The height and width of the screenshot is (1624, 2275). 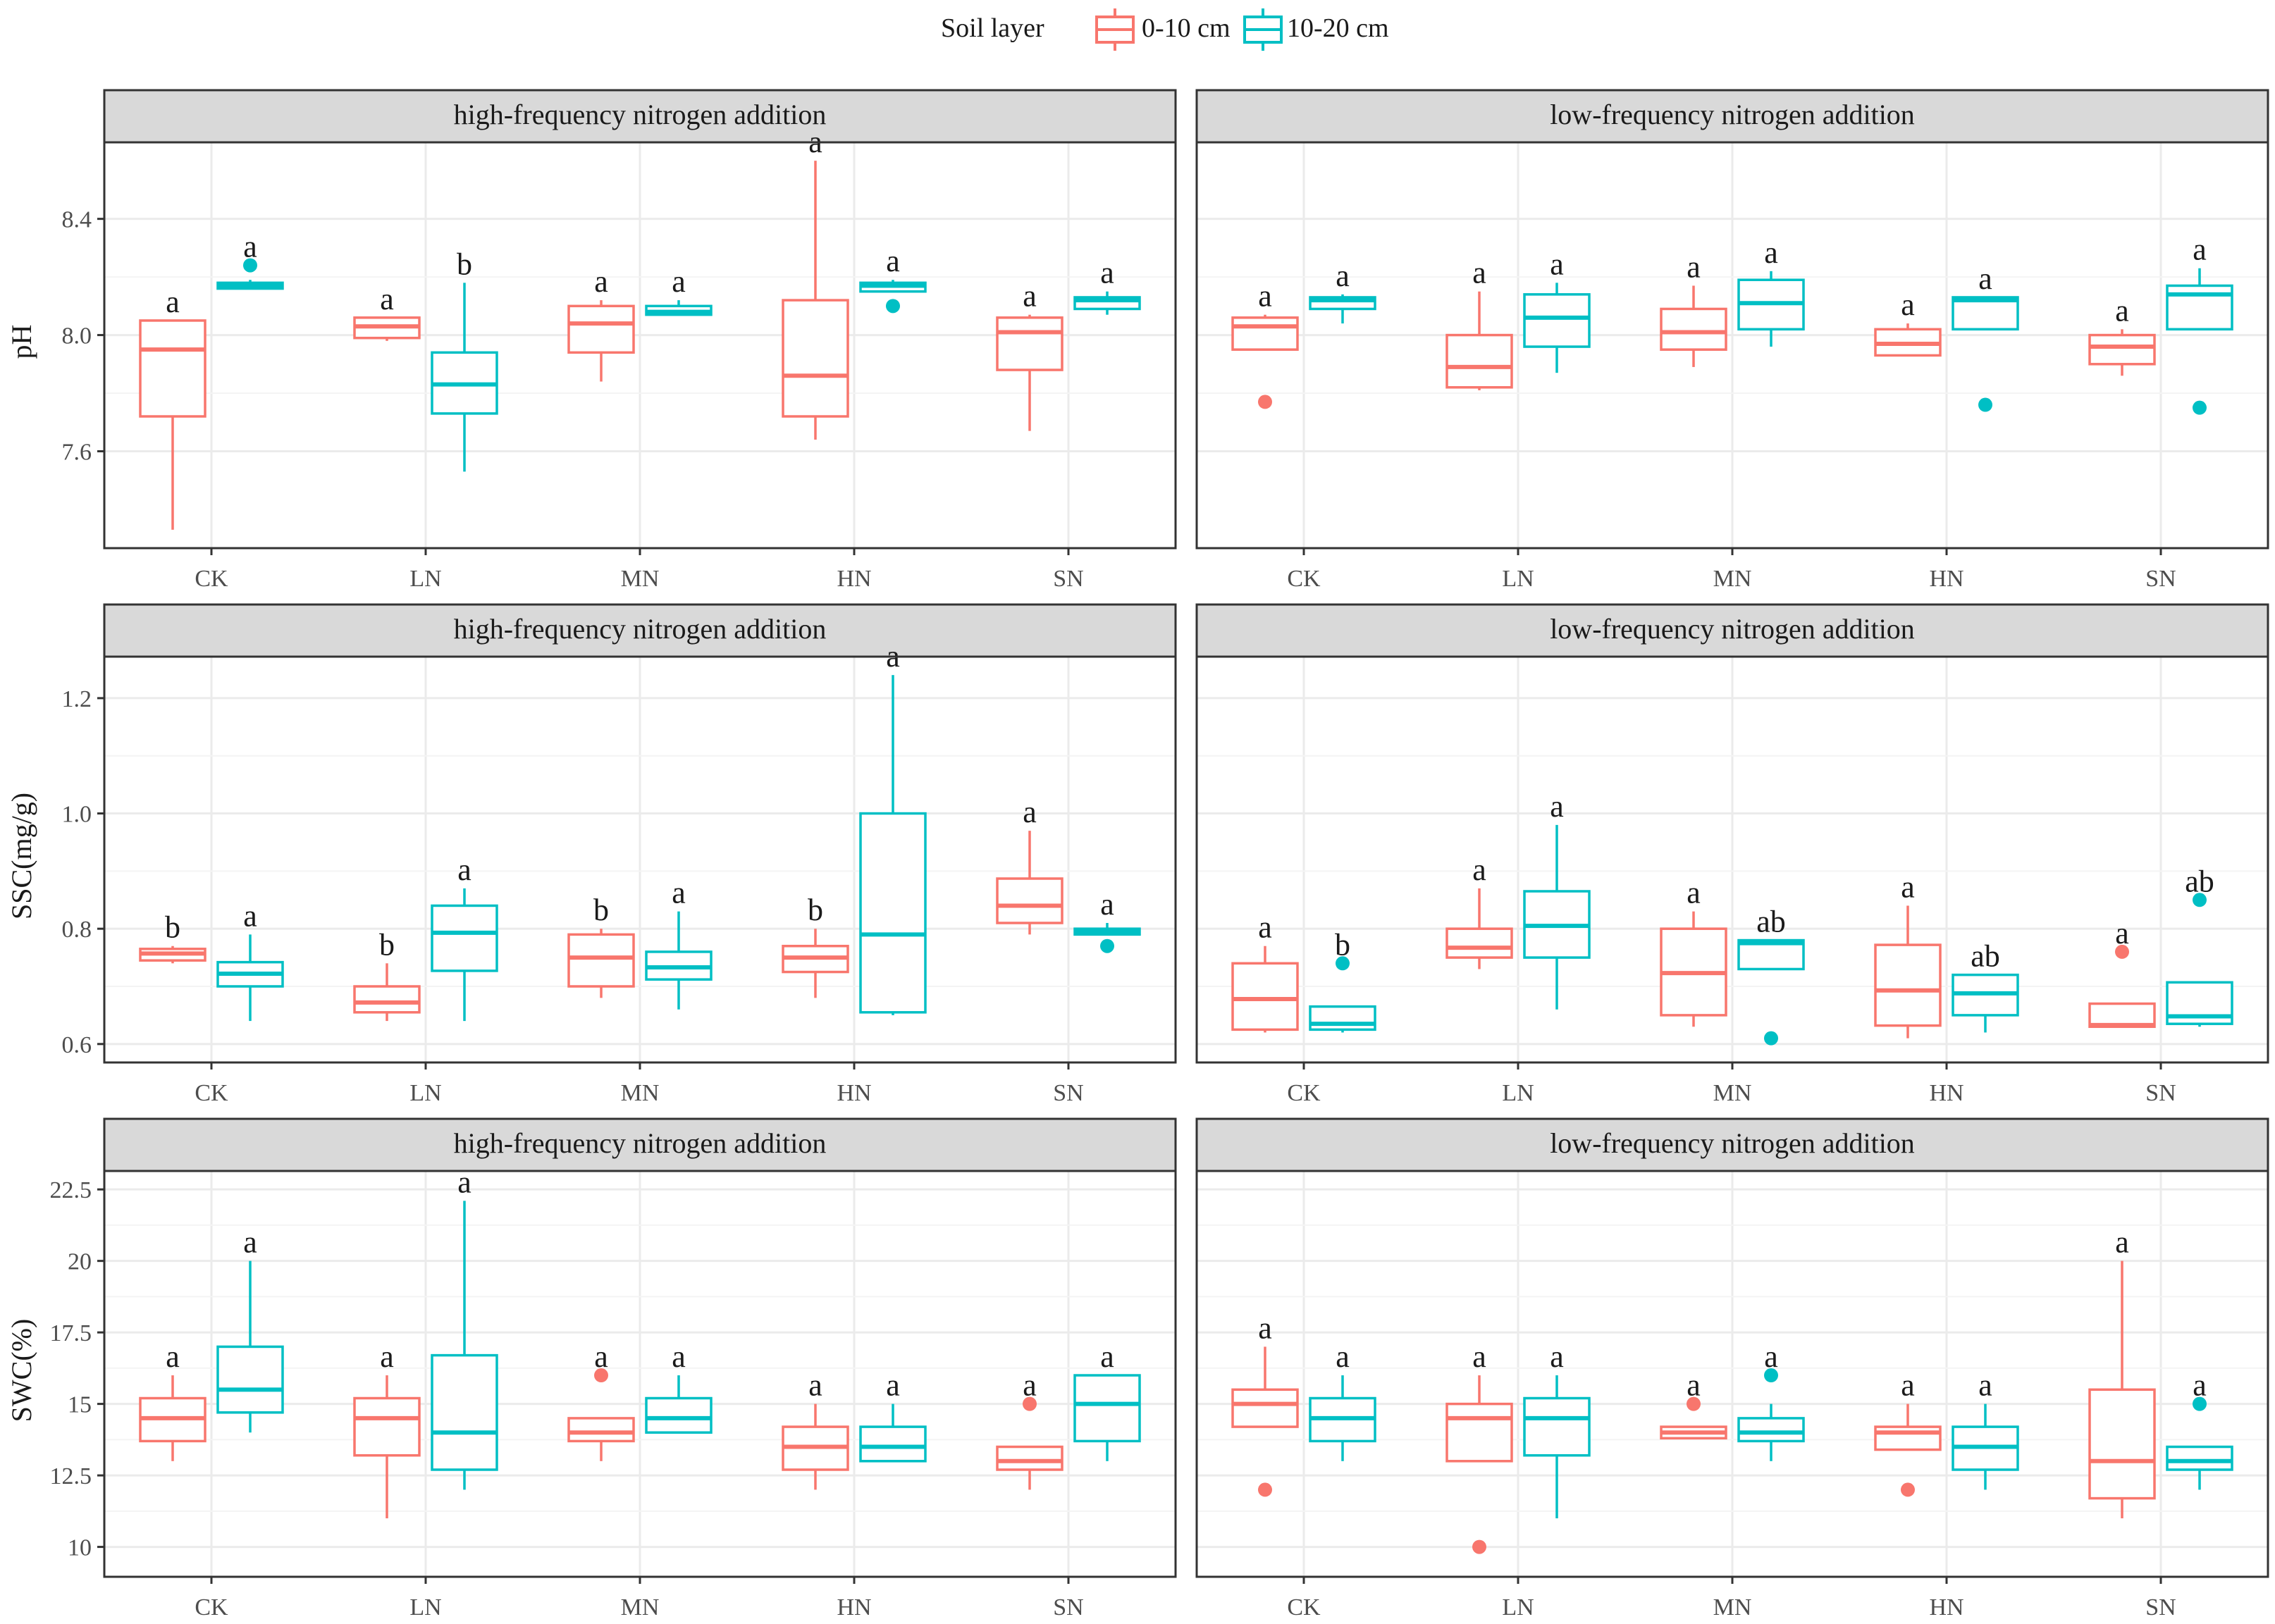 What do you see at coordinates (1732, 629) in the screenshot?
I see `facet-title: low-frequency nitrogen addition` at bounding box center [1732, 629].